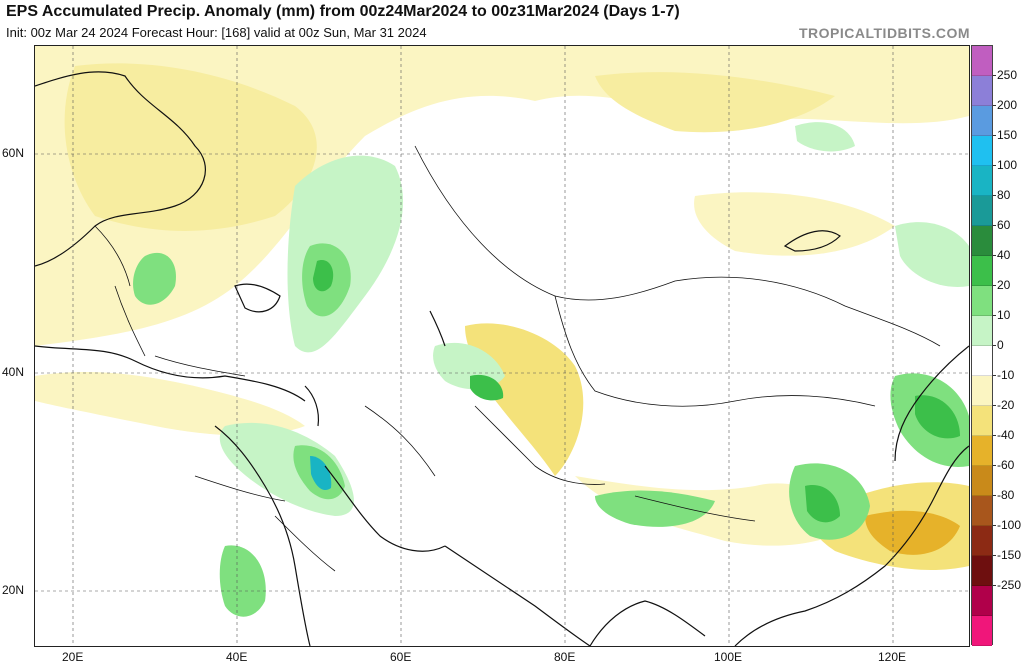 The width and height of the screenshot is (1024, 665). What do you see at coordinates (1006, 465) in the screenshot?
I see `colorbar-label: -60` at bounding box center [1006, 465].